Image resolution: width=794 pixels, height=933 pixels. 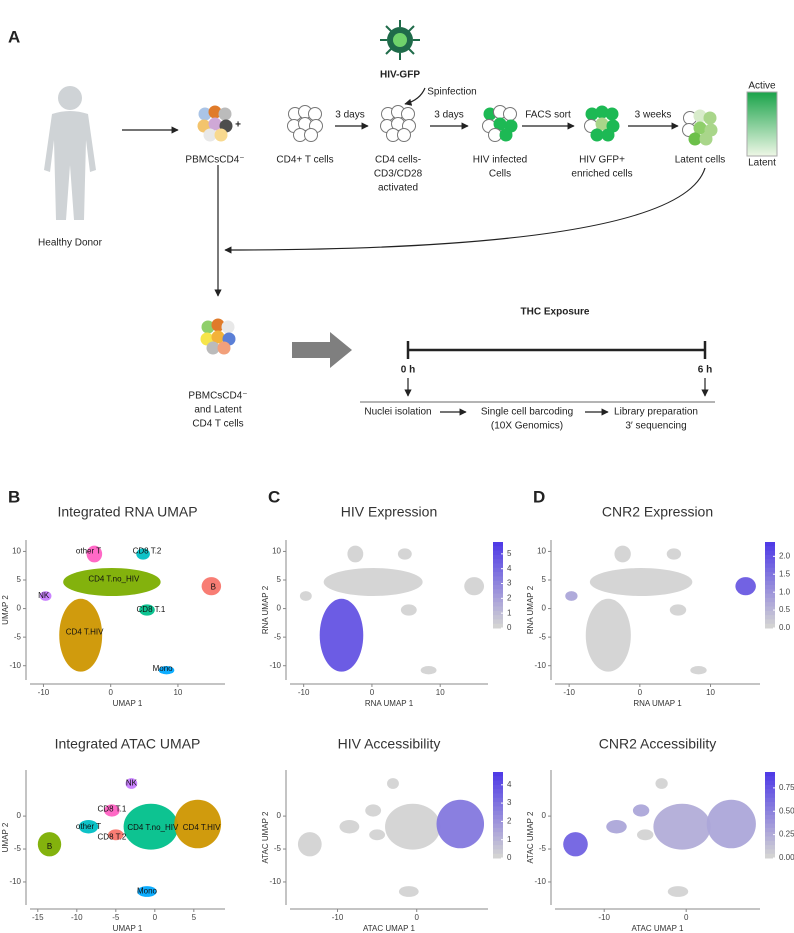 I want to click on label: +, so click(x=238, y=125).